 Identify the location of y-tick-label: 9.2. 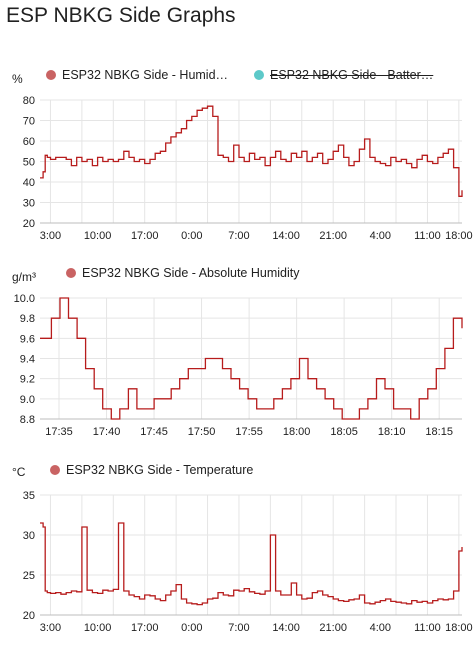
(27, 380).